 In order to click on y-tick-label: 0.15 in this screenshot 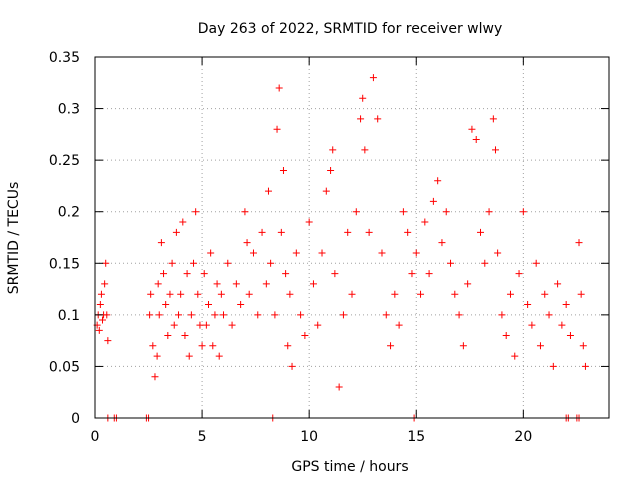, I will do `click(64, 264)`.